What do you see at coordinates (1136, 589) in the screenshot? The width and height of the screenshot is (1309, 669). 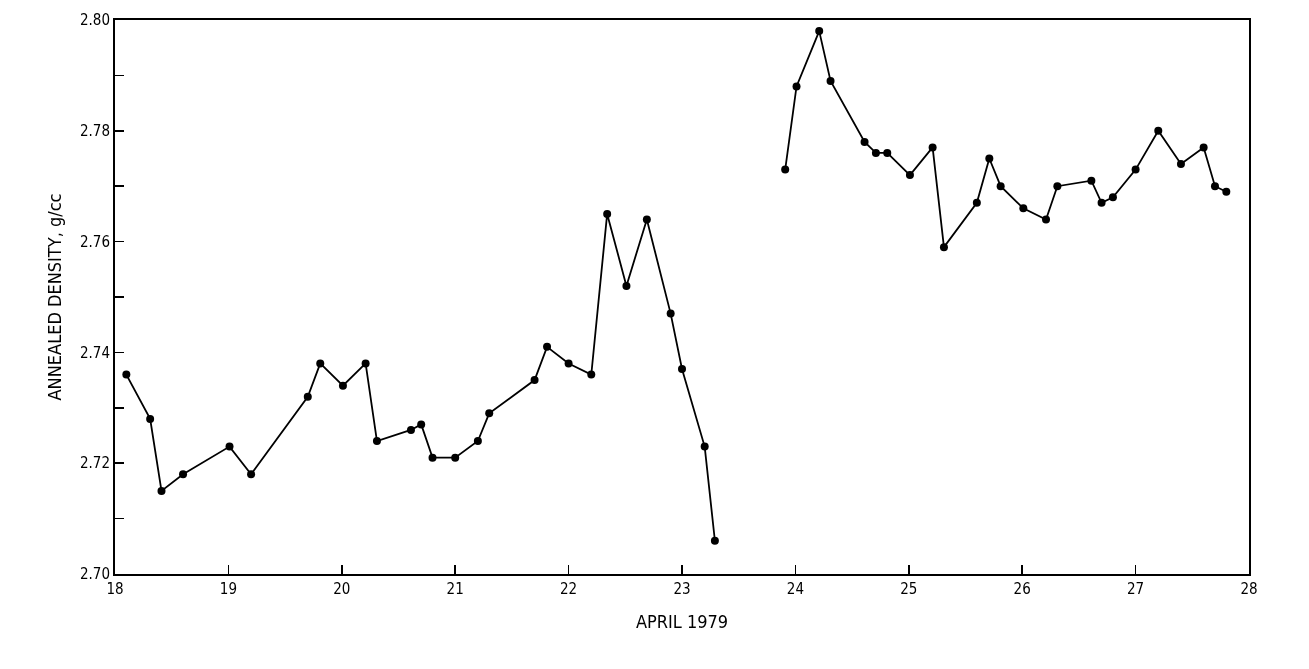 I see `x-tick-label: 27` at bounding box center [1136, 589].